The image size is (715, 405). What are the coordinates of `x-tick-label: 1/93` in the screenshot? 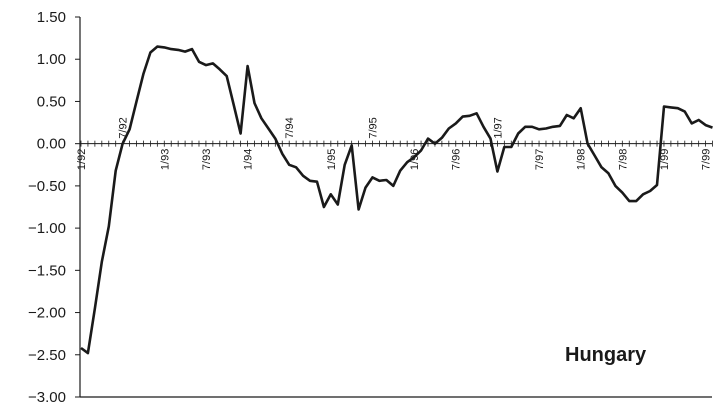 It's located at (165, 159).